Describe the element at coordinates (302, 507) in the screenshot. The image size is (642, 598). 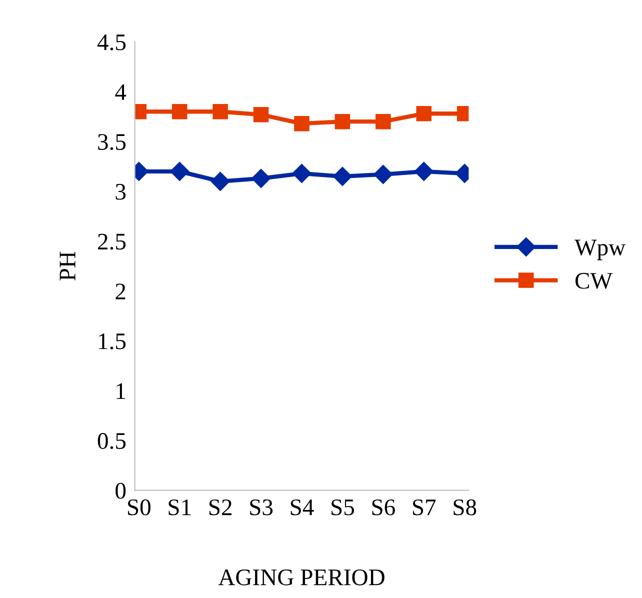
I see `x-tick-label: S4` at that location.